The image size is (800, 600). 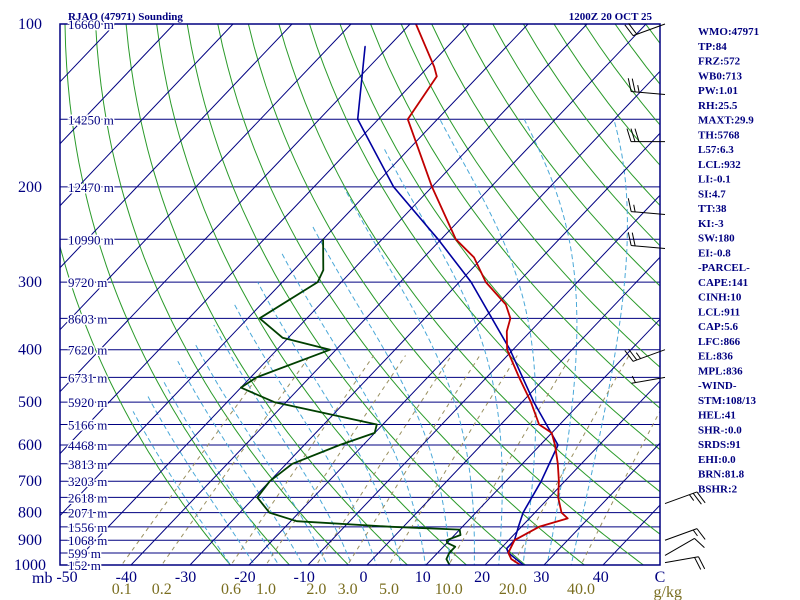 What do you see at coordinates (87, 377) in the screenshot?
I see `height-label: 6731 m` at bounding box center [87, 377].